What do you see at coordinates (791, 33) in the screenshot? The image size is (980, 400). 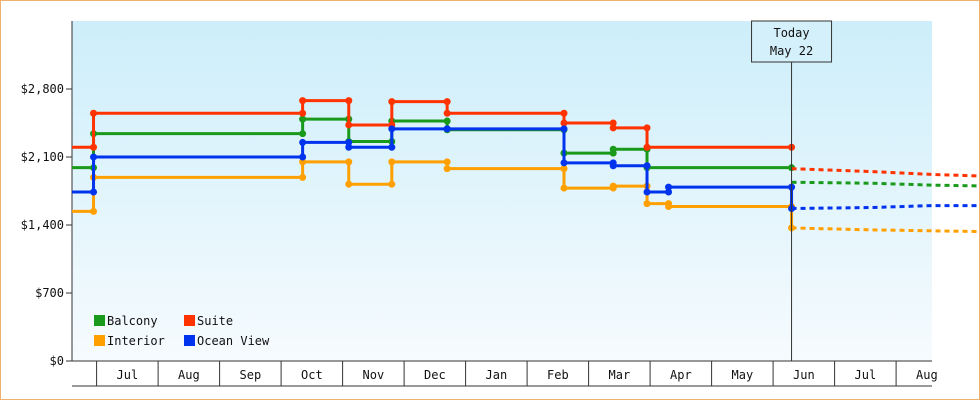 I see `today-label-title: Today` at bounding box center [791, 33].